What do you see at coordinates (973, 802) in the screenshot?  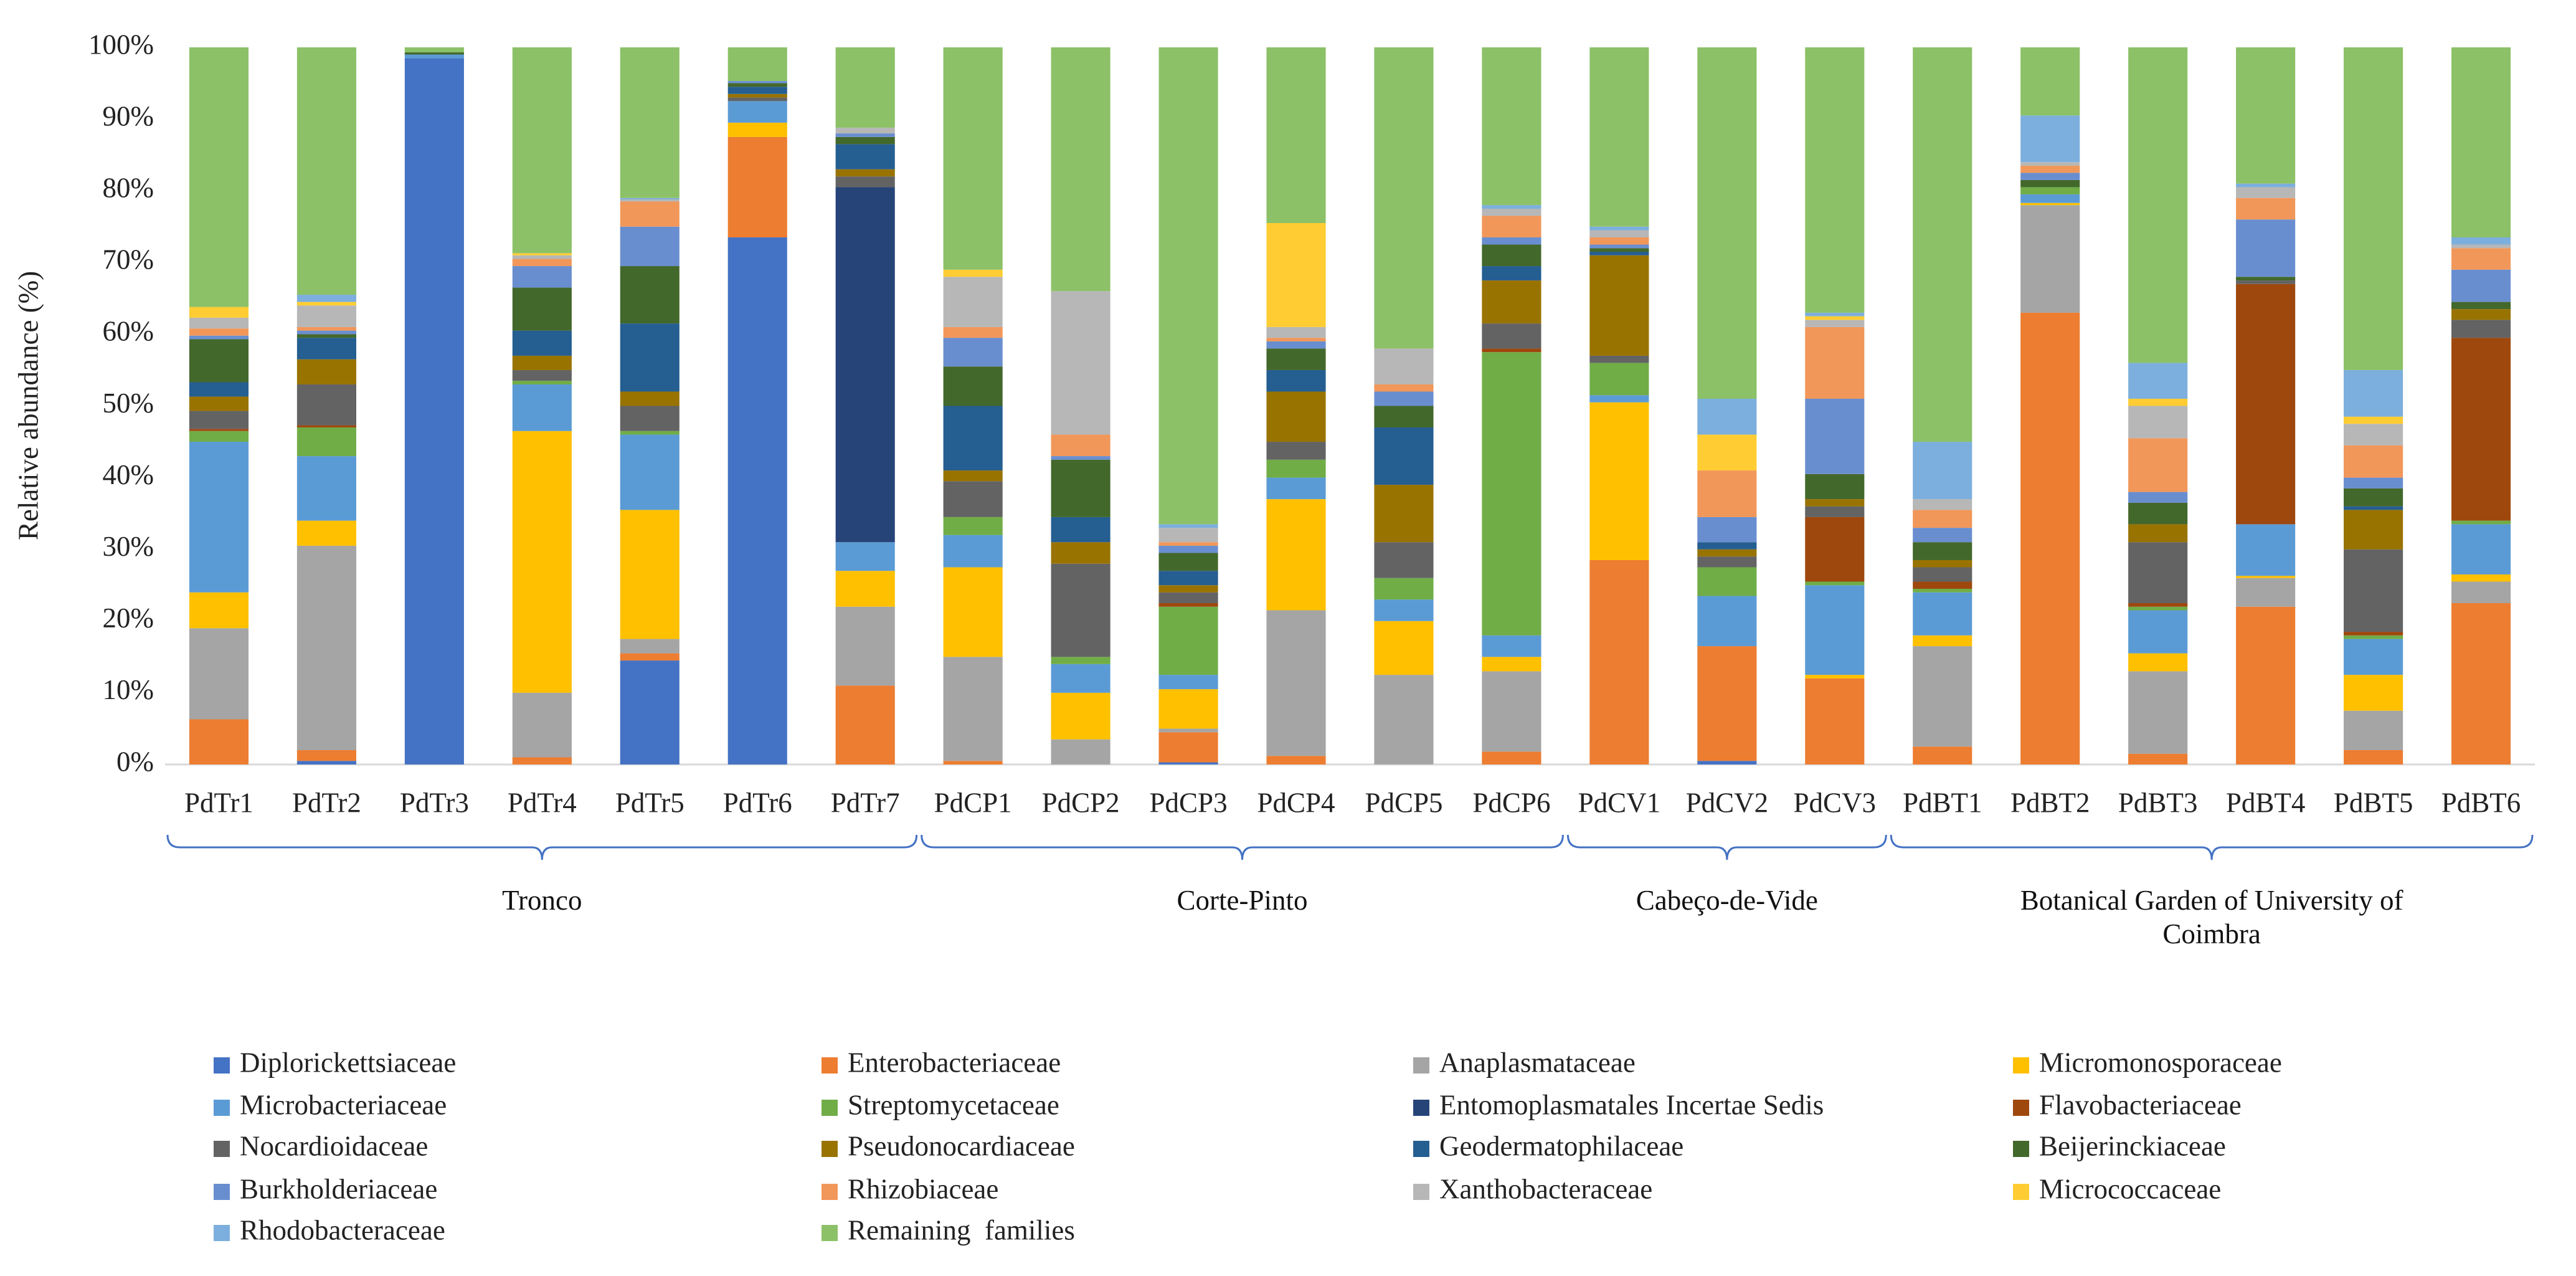 I see `x-tick-label: PdCP1` at bounding box center [973, 802].